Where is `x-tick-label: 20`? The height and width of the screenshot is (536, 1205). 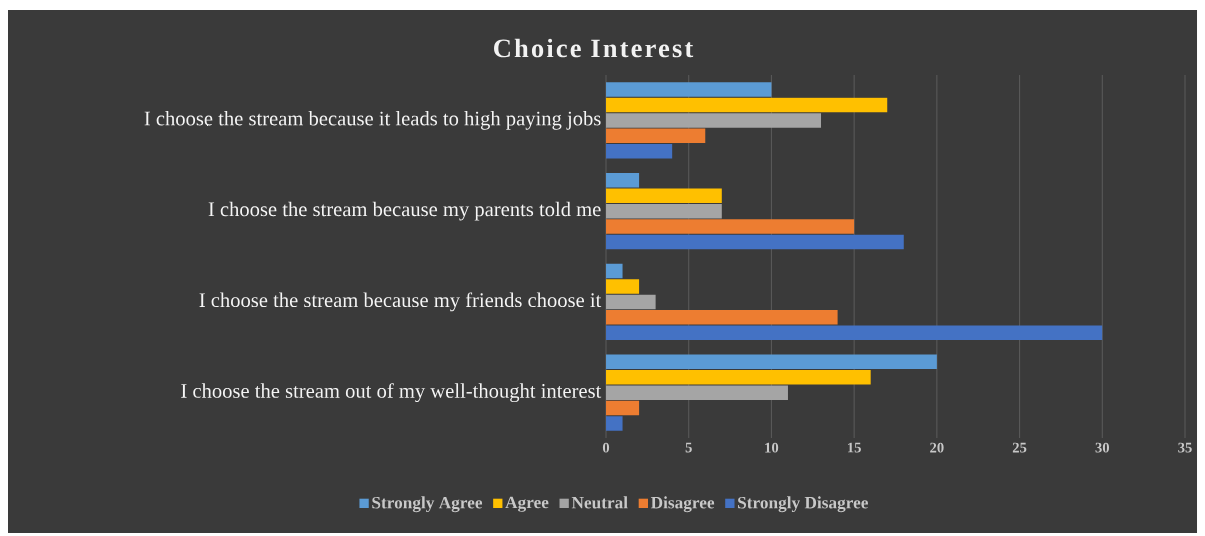
x-tick-label: 20 is located at coordinates (937, 447).